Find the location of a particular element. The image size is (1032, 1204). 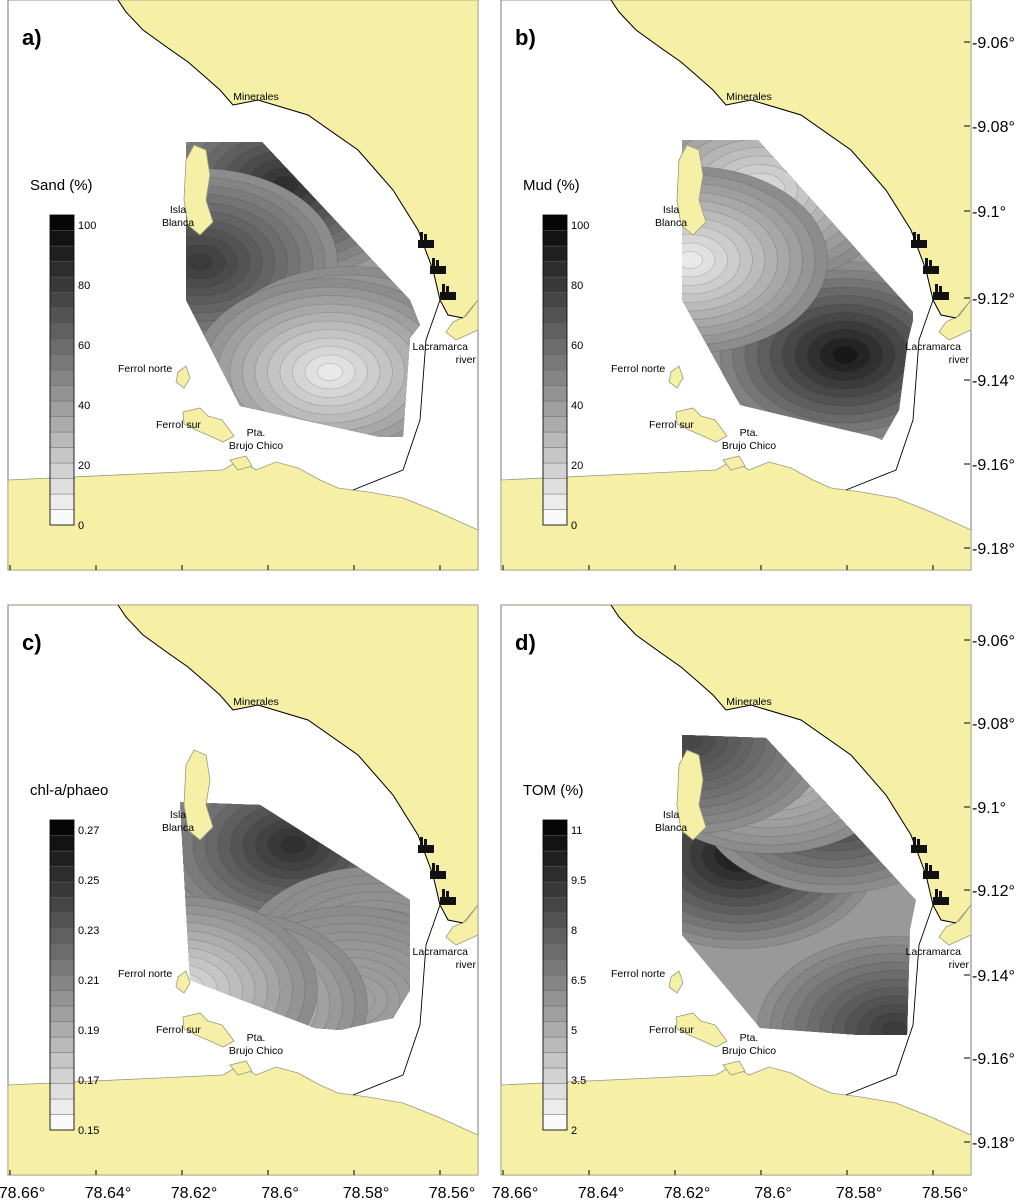

place-minerales: Minerales is located at coordinates (256, 702).